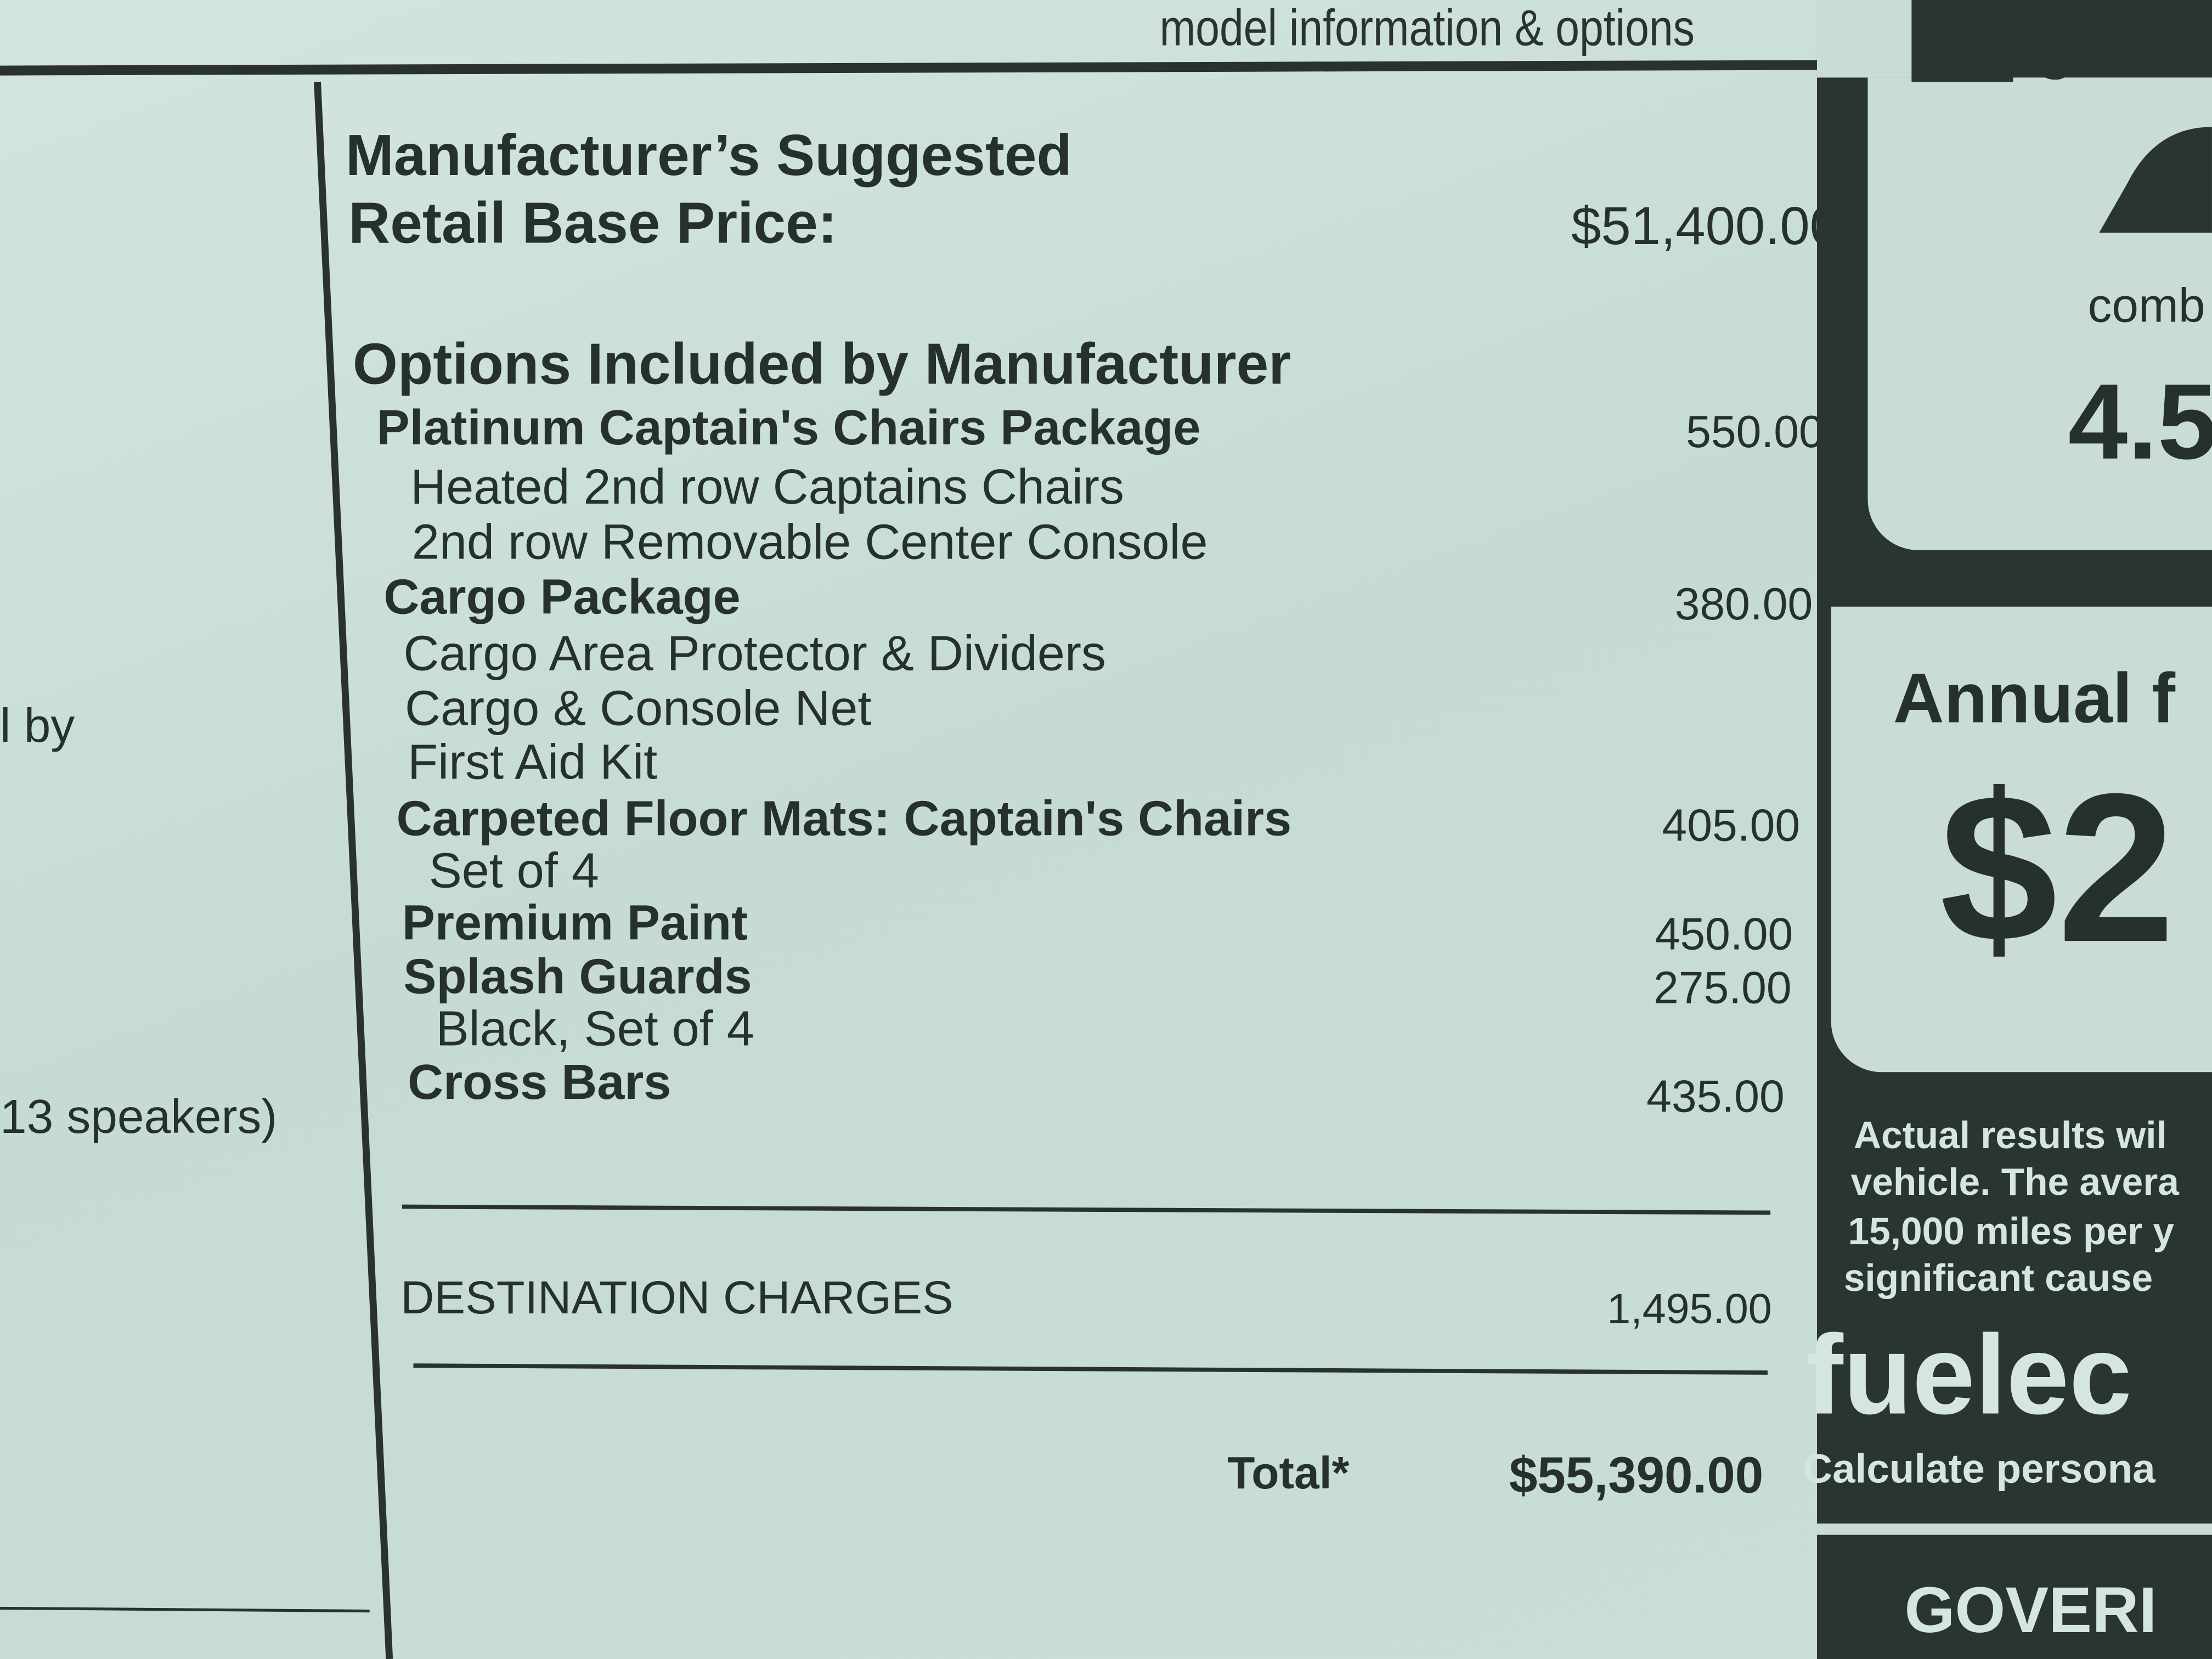  What do you see at coordinates (1724, 934) in the screenshot?
I see `option-price: 450.00` at bounding box center [1724, 934].